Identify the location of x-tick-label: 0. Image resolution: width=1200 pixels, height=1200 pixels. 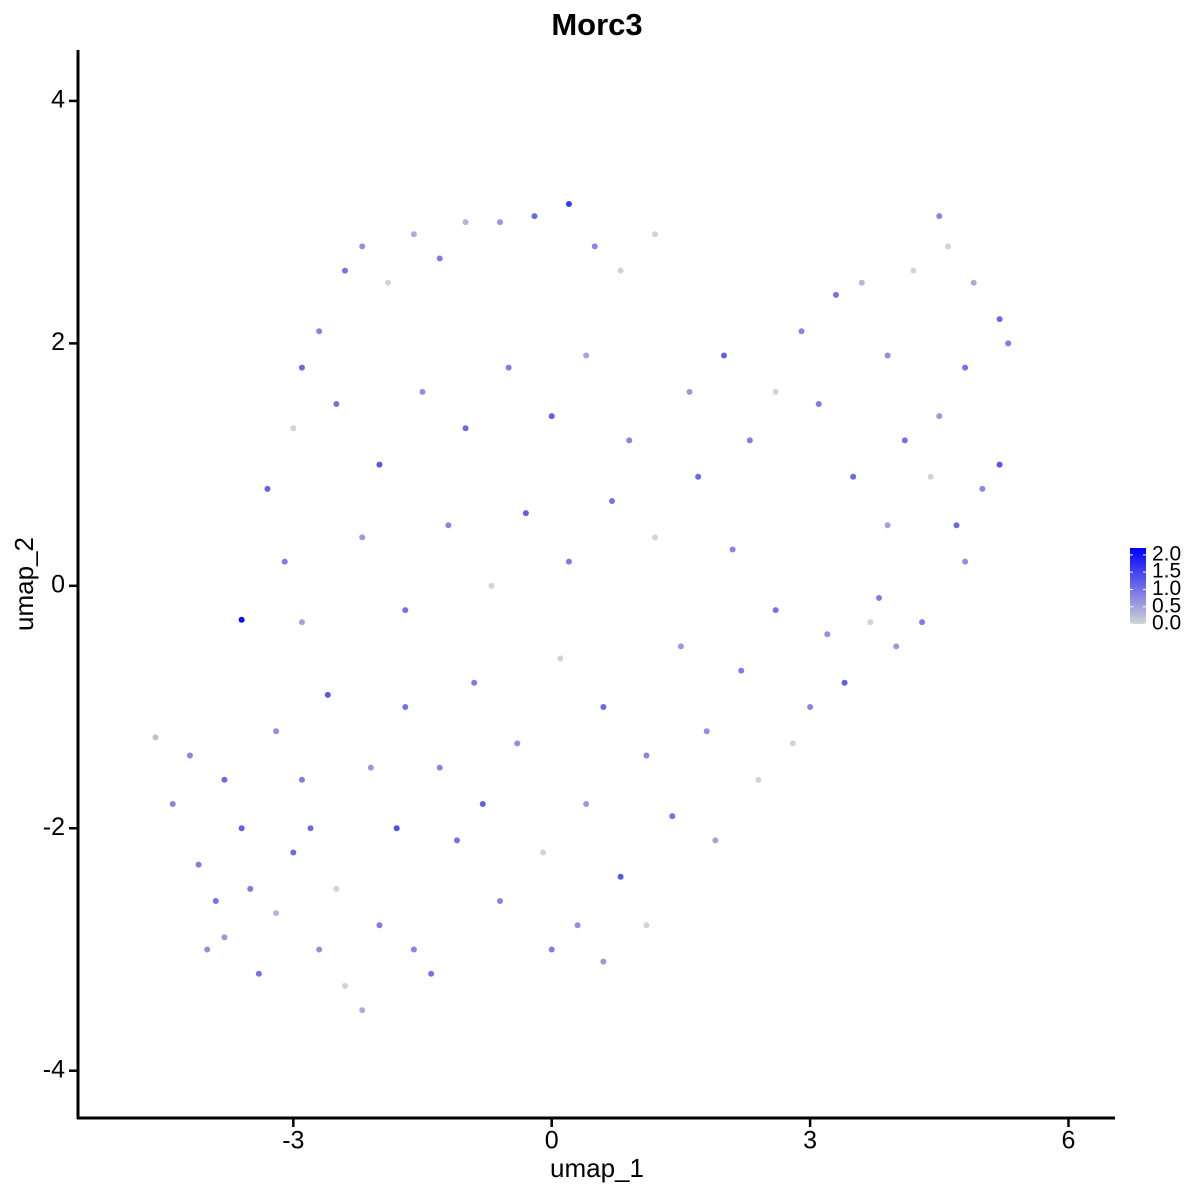
(552, 1141).